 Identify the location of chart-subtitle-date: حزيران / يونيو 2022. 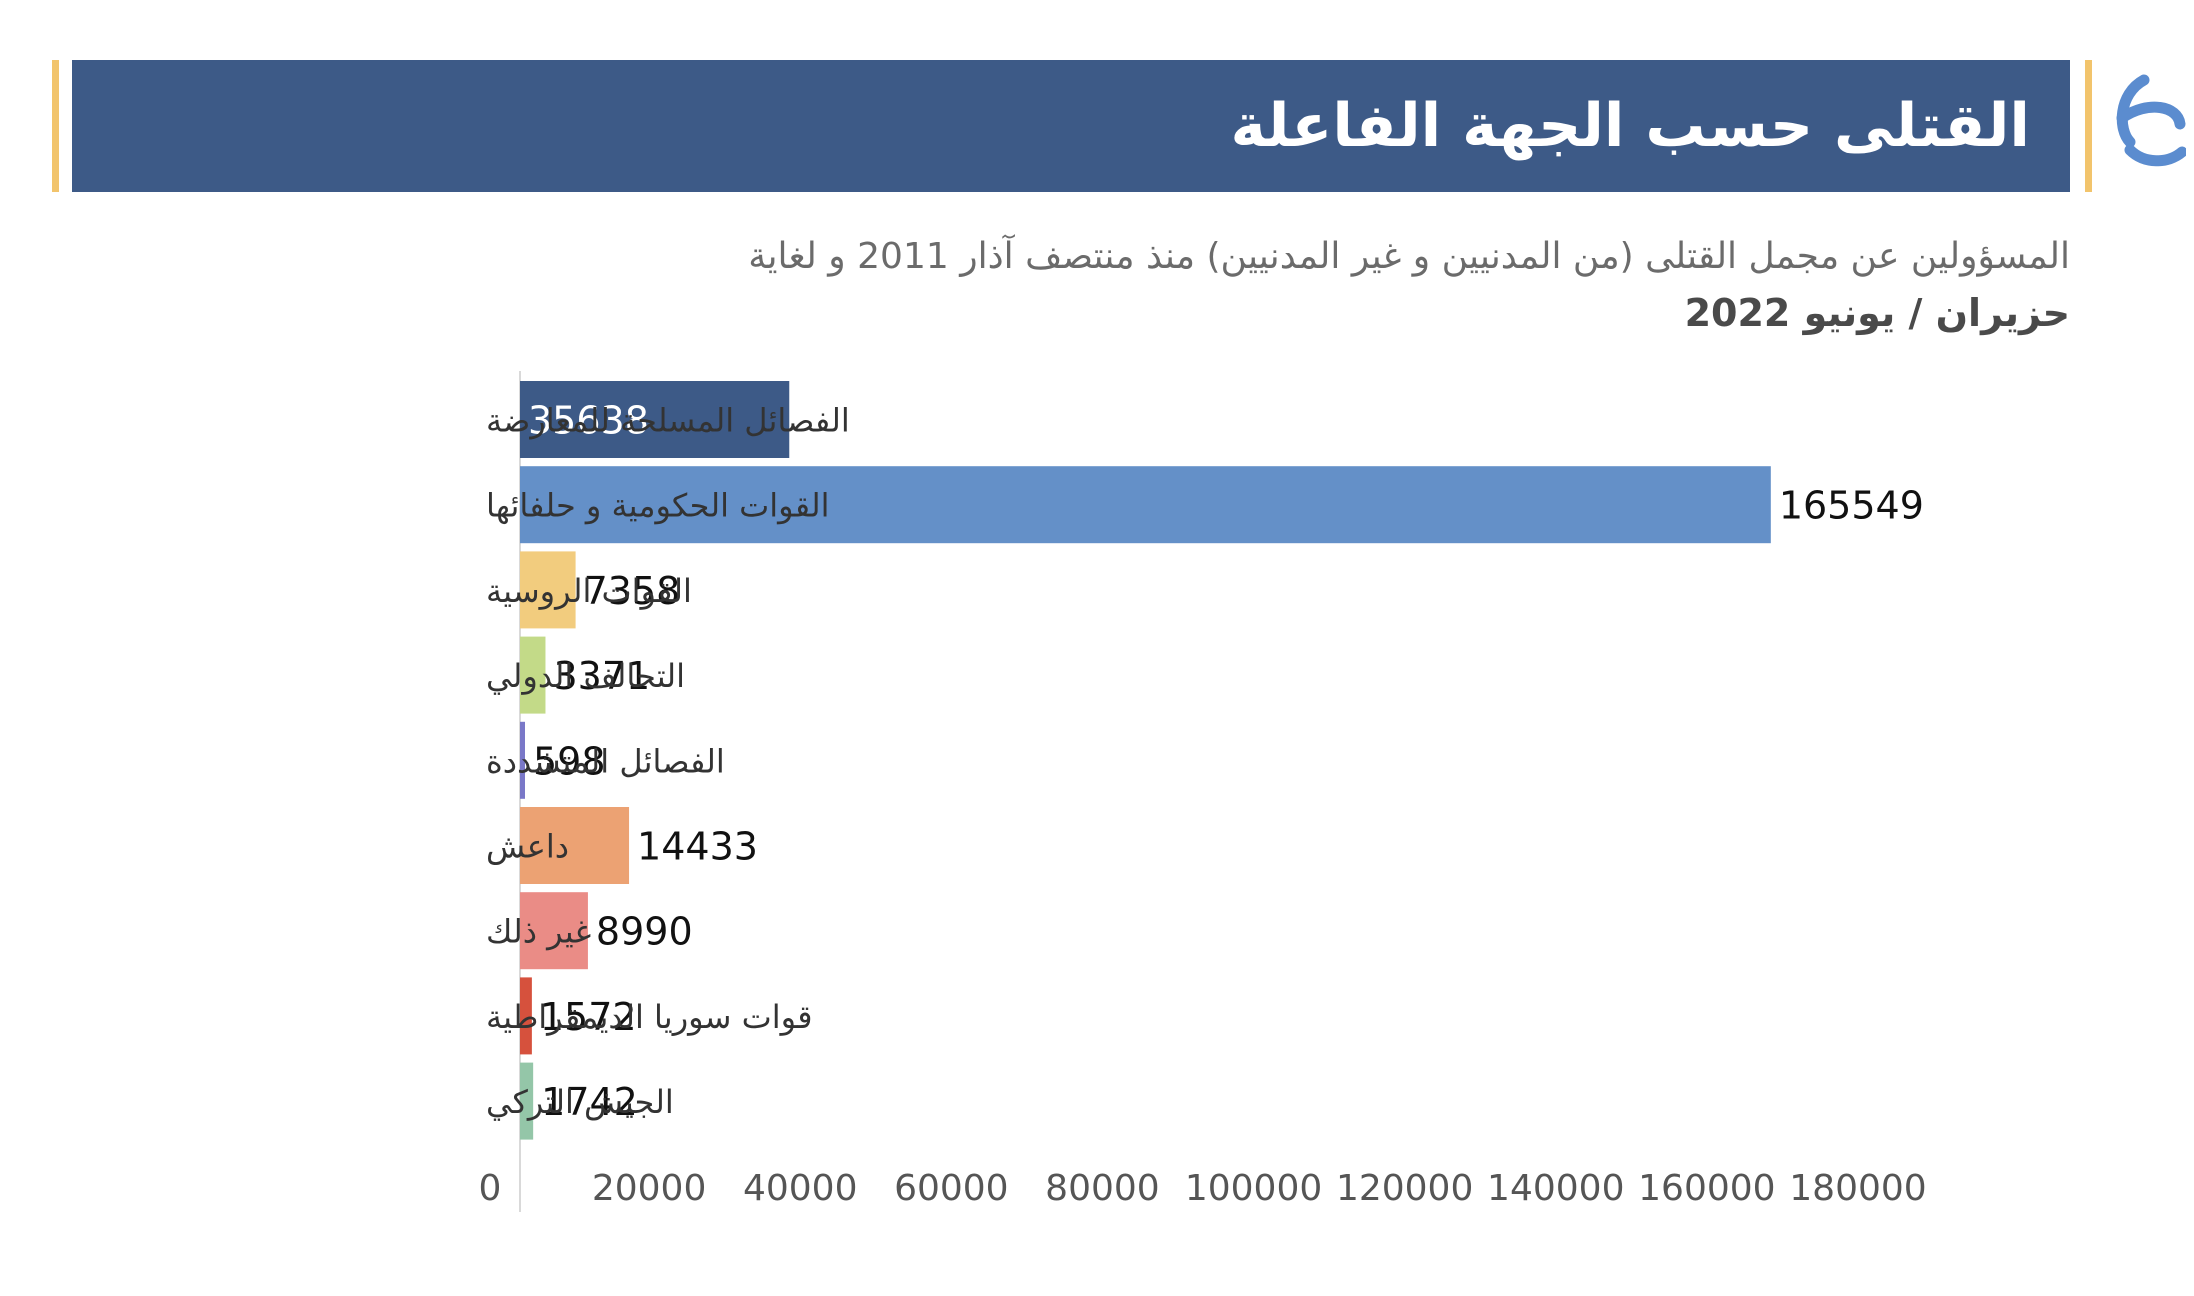
(1877, 313).